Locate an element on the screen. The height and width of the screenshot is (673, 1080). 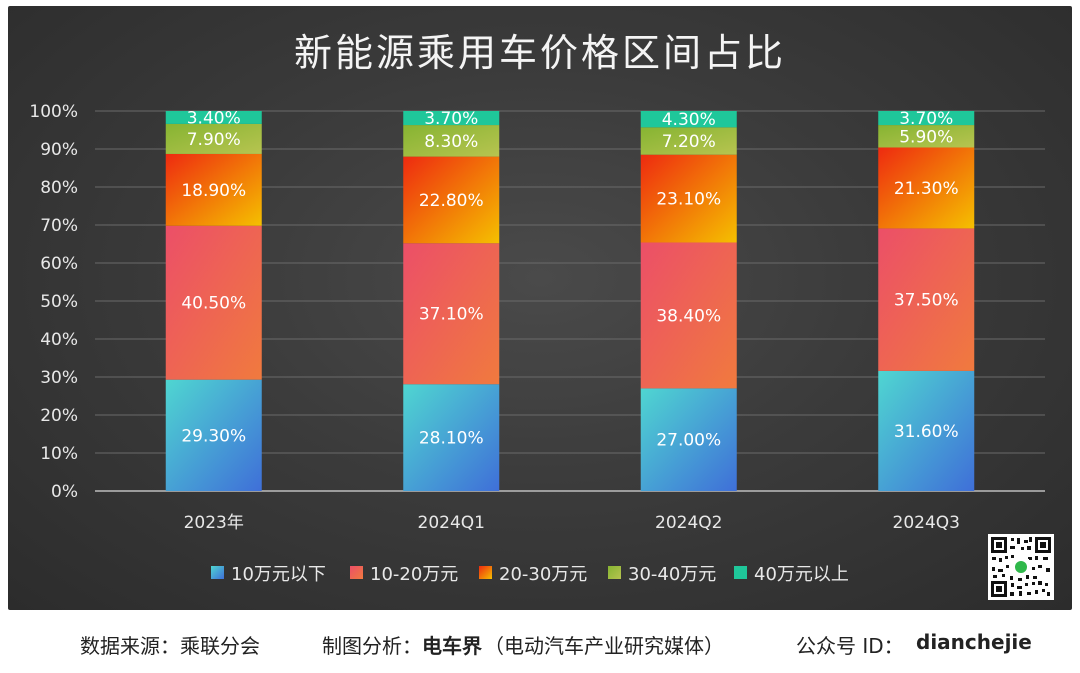
data-label: 31.60% is located at coordinates (926, 432).